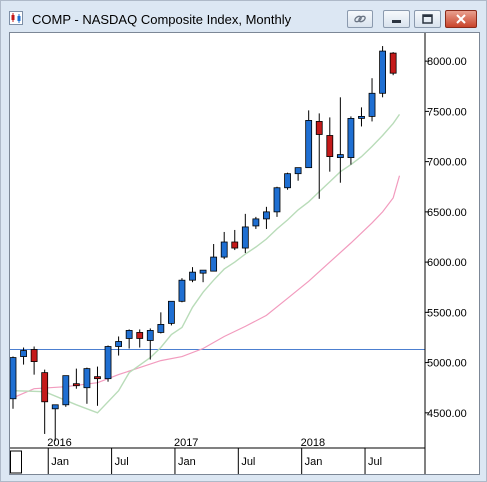  Describe the element at coordinates (447, 263) in the screenshot. I see `y-tick-label: 6000.00` at that location.